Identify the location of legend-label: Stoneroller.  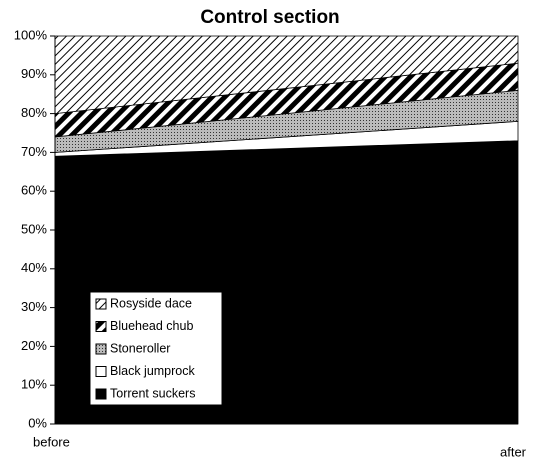
(140, 348).